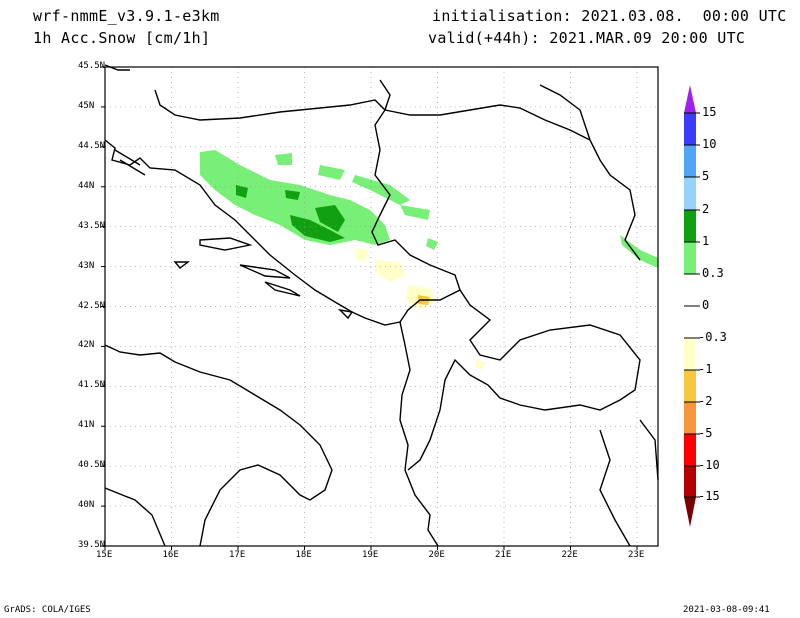  Describe the element at coordinates (709, 112) in the screenshot. I see `colorbar-label: 15` at that location.